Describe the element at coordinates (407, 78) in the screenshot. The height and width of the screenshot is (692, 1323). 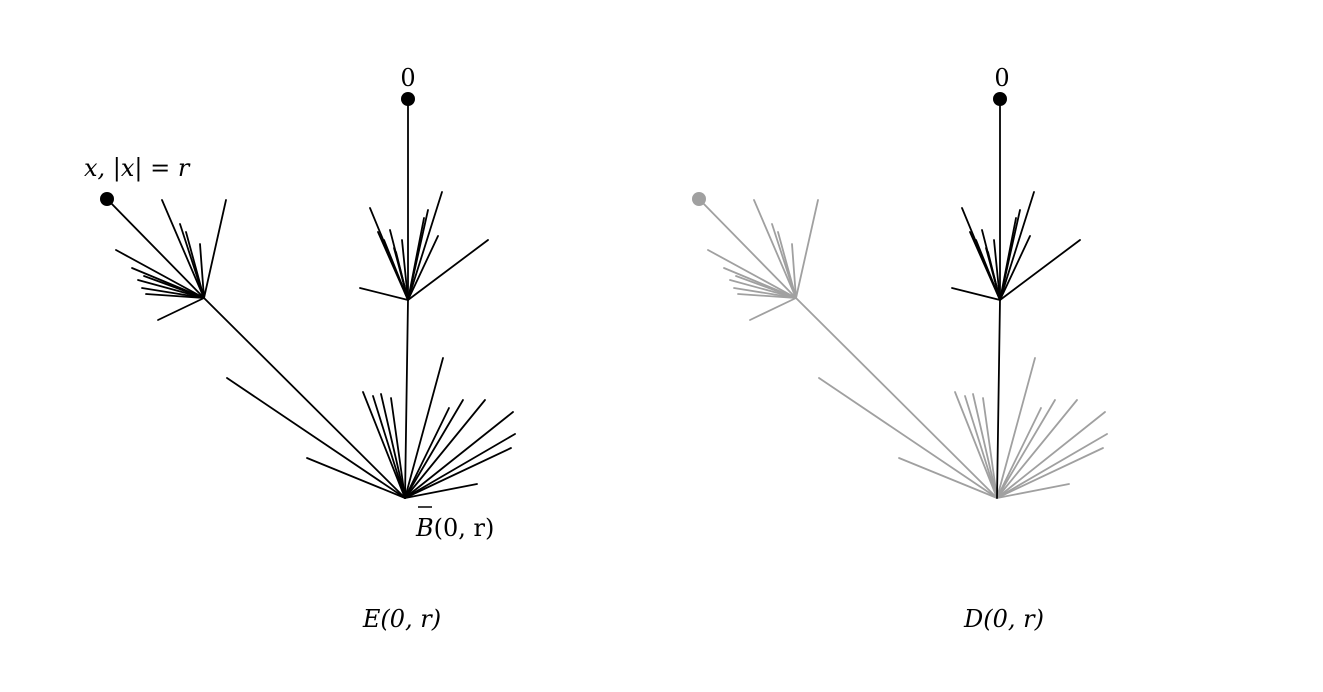
I see `left-root-label: 0` at that location.